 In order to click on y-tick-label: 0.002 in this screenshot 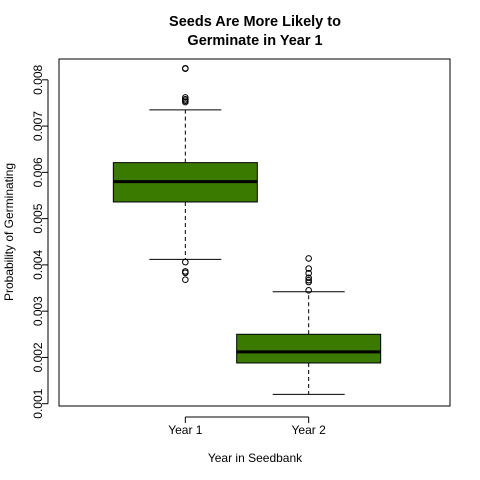, I will do `click(38, 357)`.